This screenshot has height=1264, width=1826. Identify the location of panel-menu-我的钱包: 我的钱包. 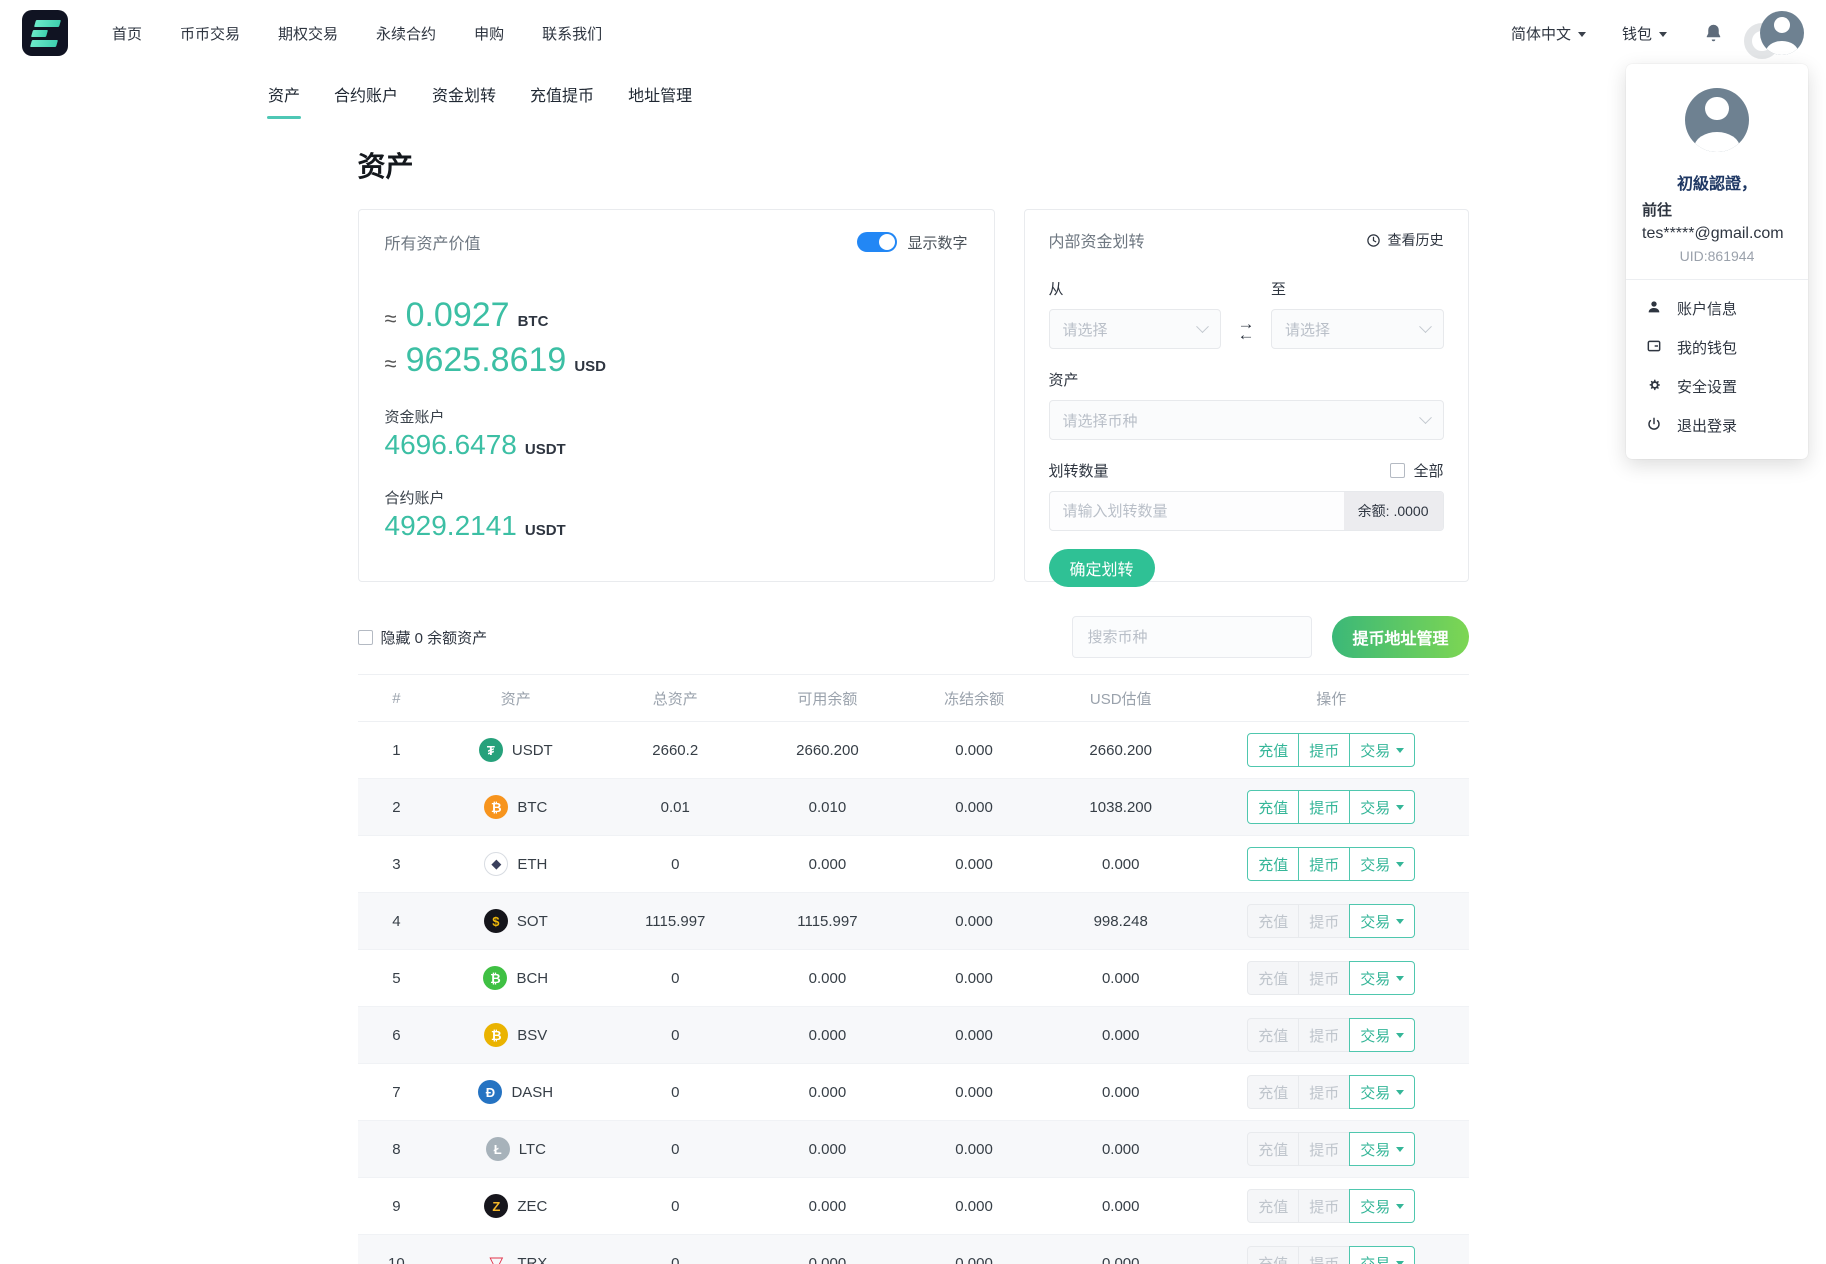
(1717, 347).